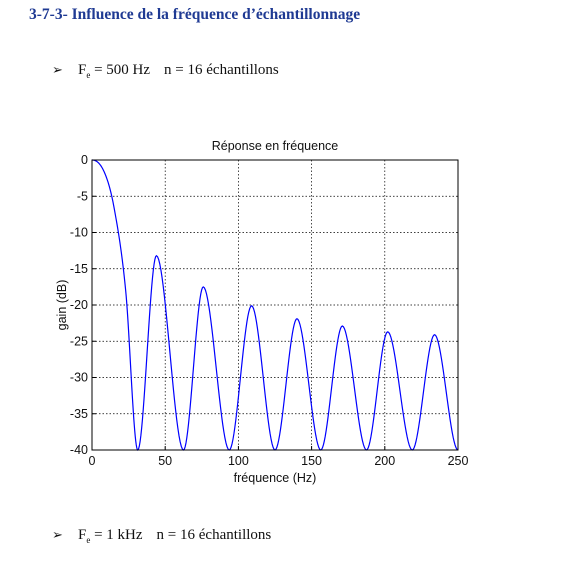 This screenshot has width=576, height=572. Describe the element at coordinates (275, 478) in the screenshot. I see `x-axis-label: fréquence (Hz)` at that location.